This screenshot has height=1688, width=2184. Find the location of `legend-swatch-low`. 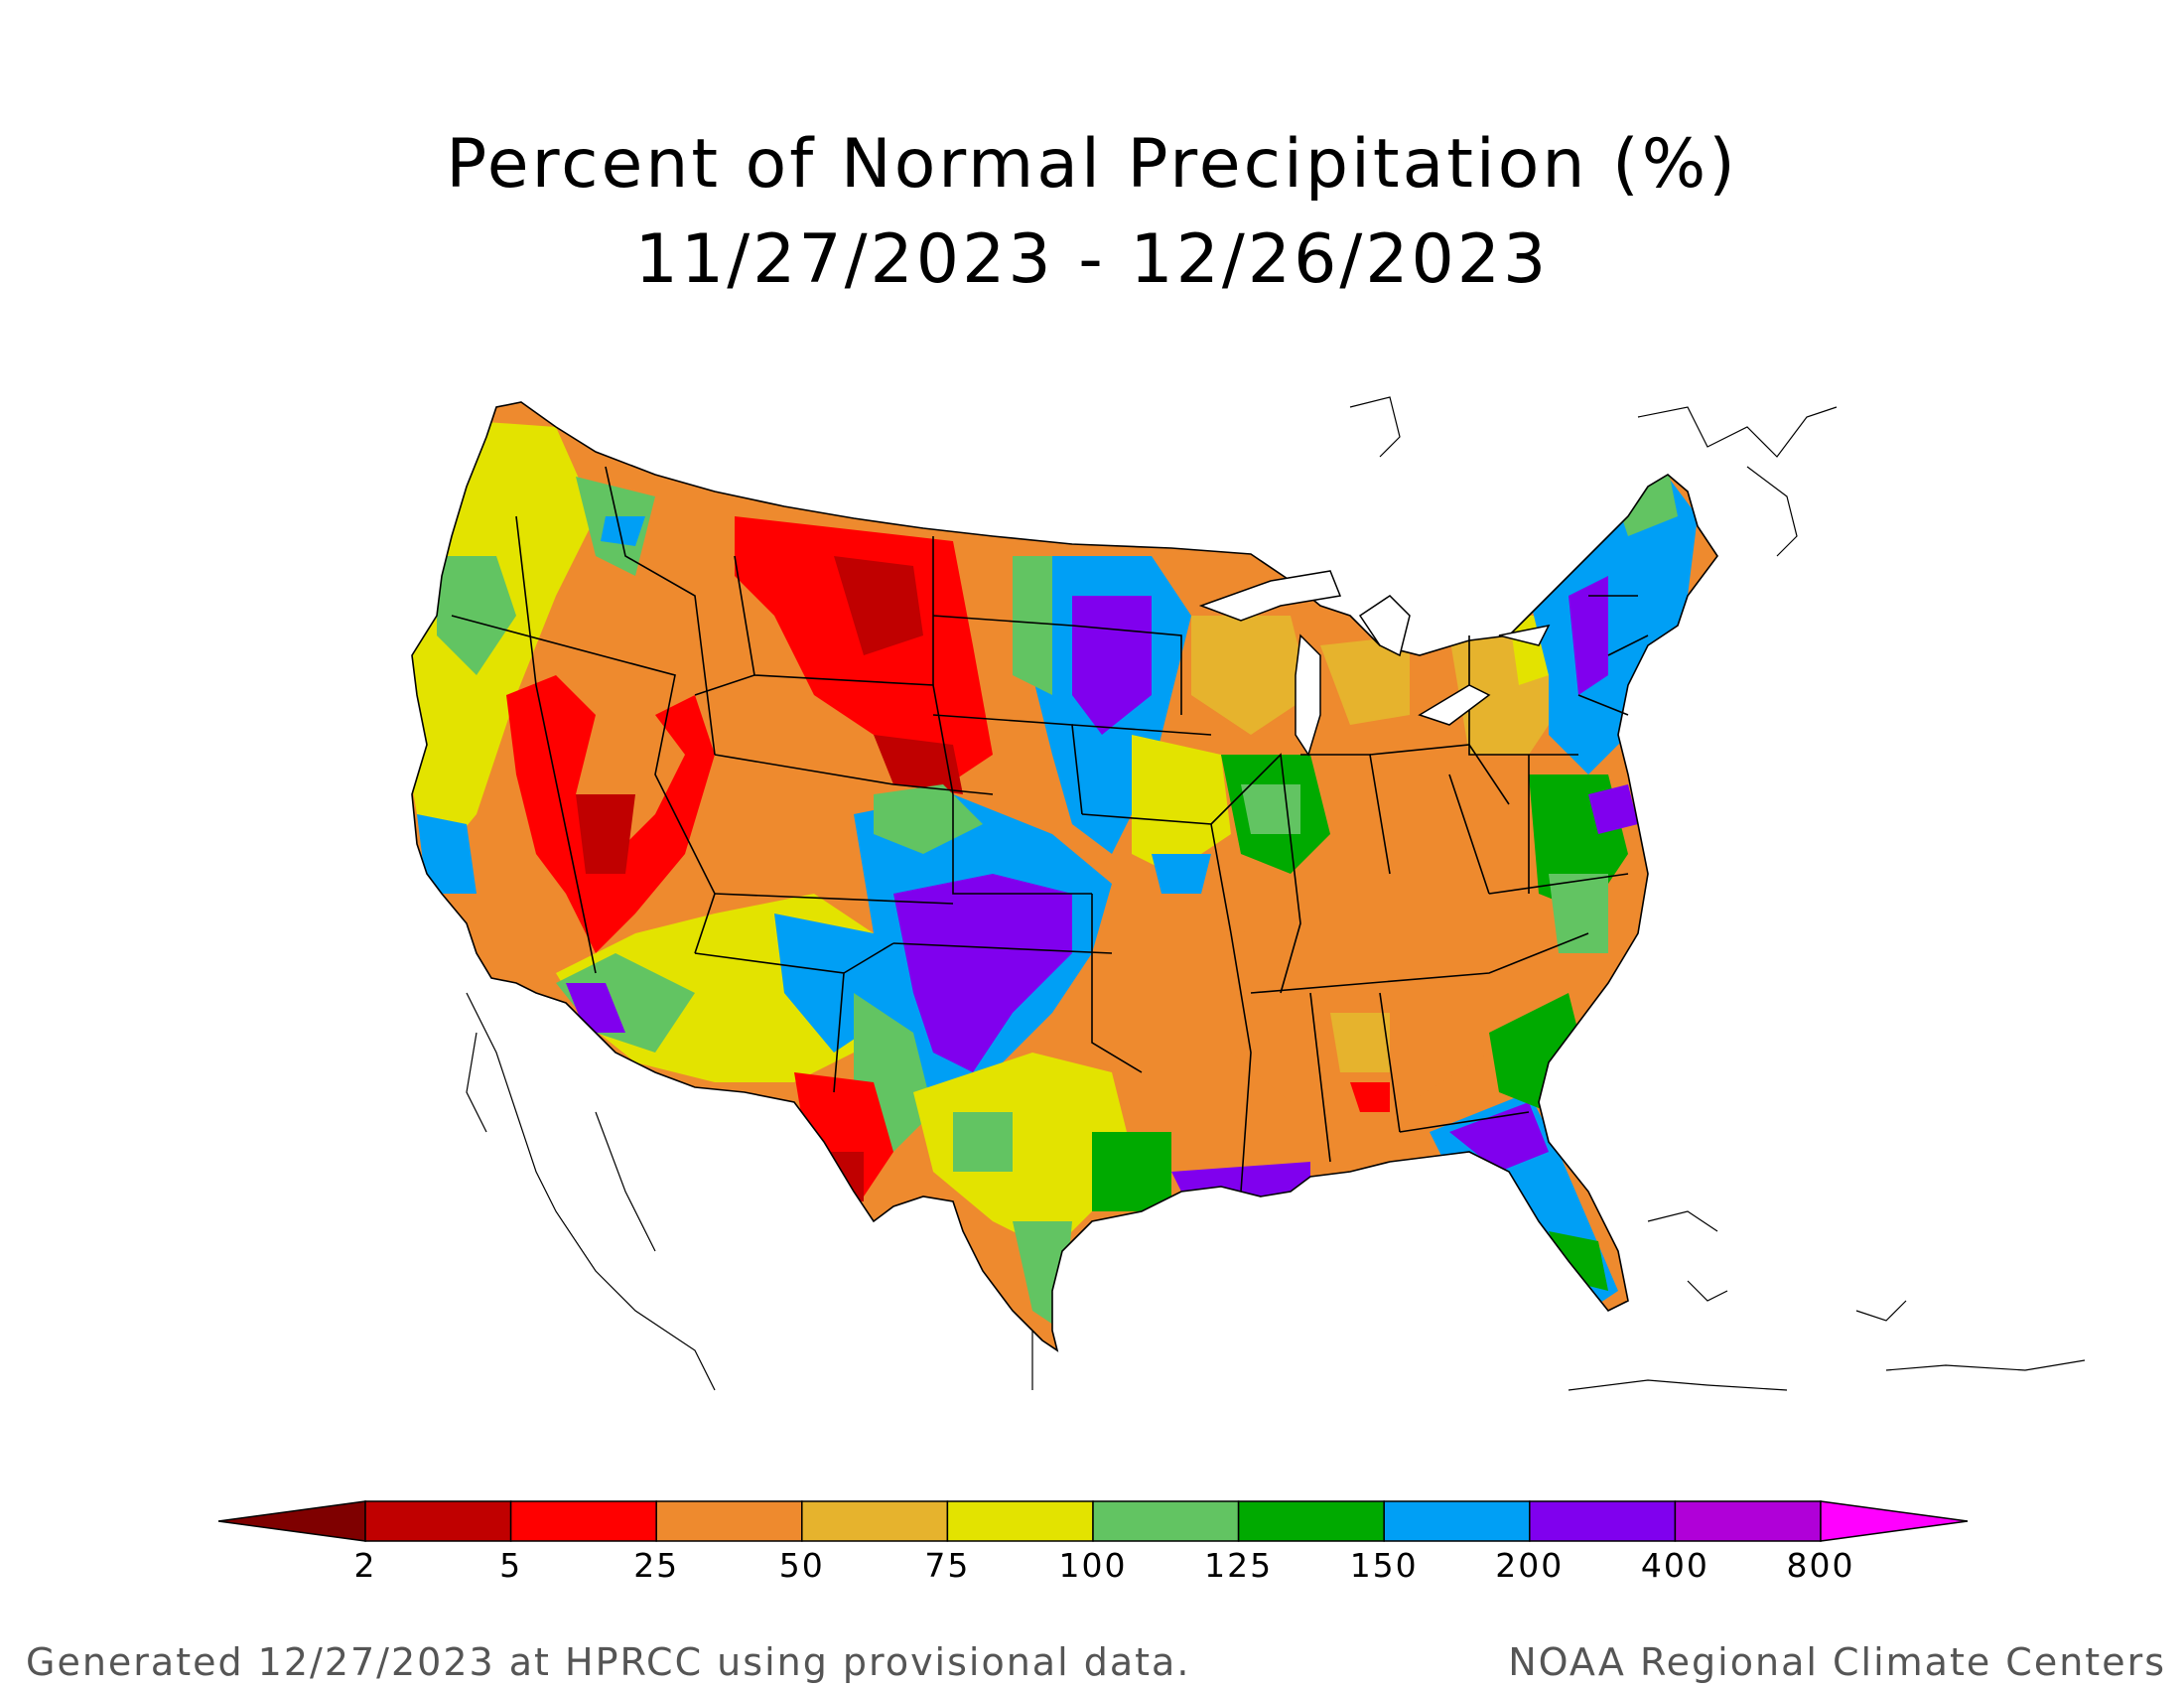

legend-swatch-low is located at coordinates (291, 1521).